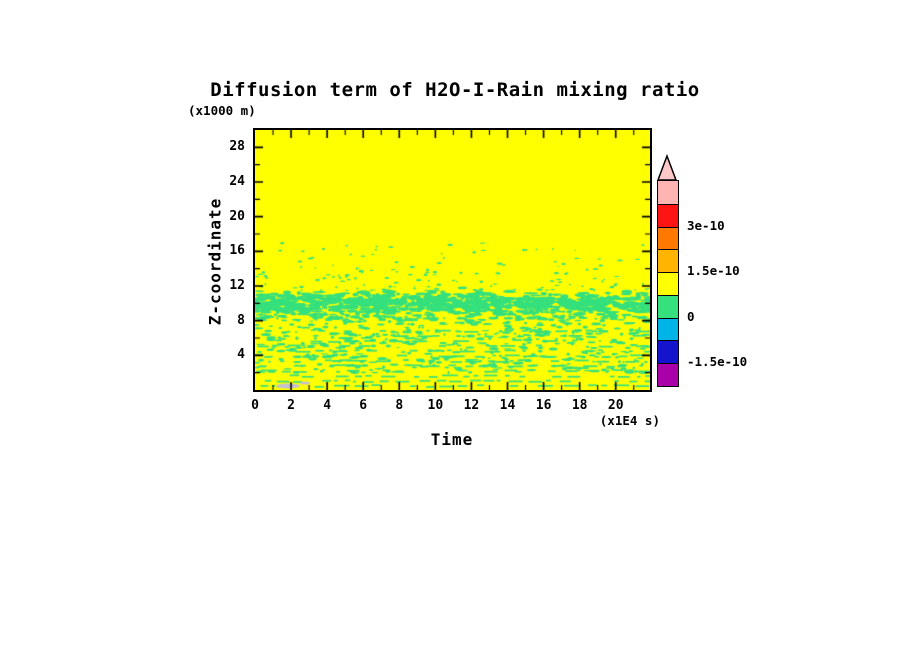 This screenshot has width=904, height=654. Describe the element at coordinates (615, 405) in the screenshot. I see `x-tick-label: 20` at that location.